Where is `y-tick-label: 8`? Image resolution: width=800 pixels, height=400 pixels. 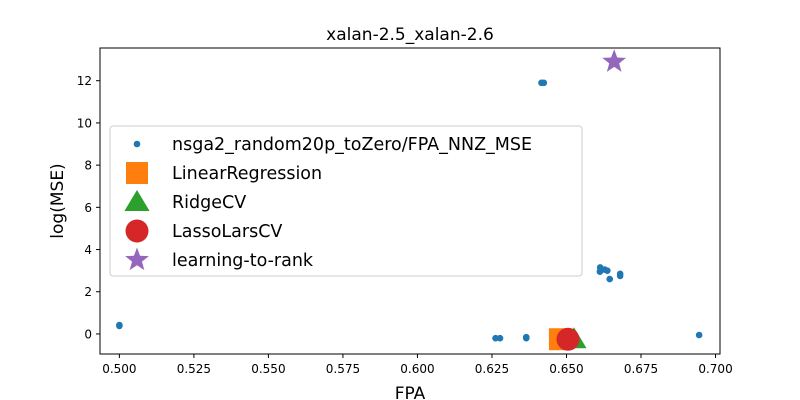 y-tick-label: 8 is located at coordinates (88, 166).